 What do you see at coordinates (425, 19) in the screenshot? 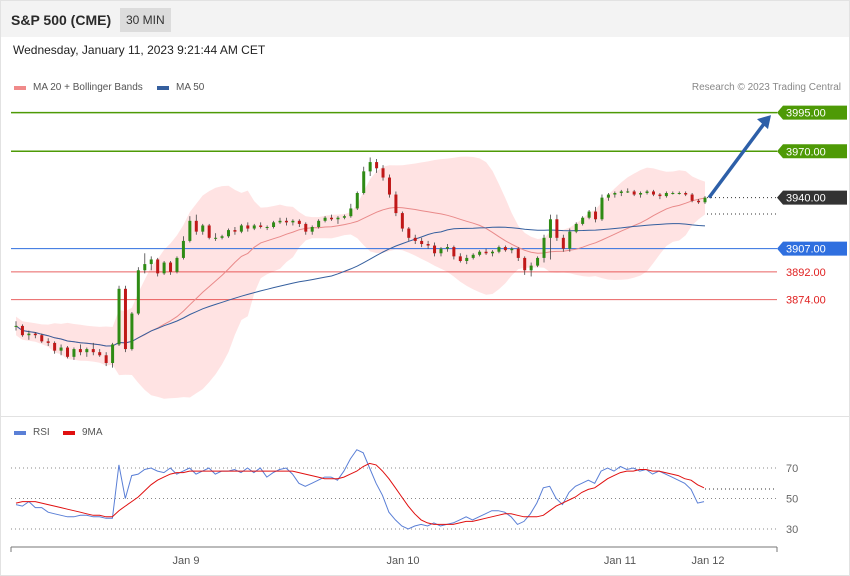
I see `header-bar: S&P 500 (CME) 30 MIN` at bounding box center [425, 19].